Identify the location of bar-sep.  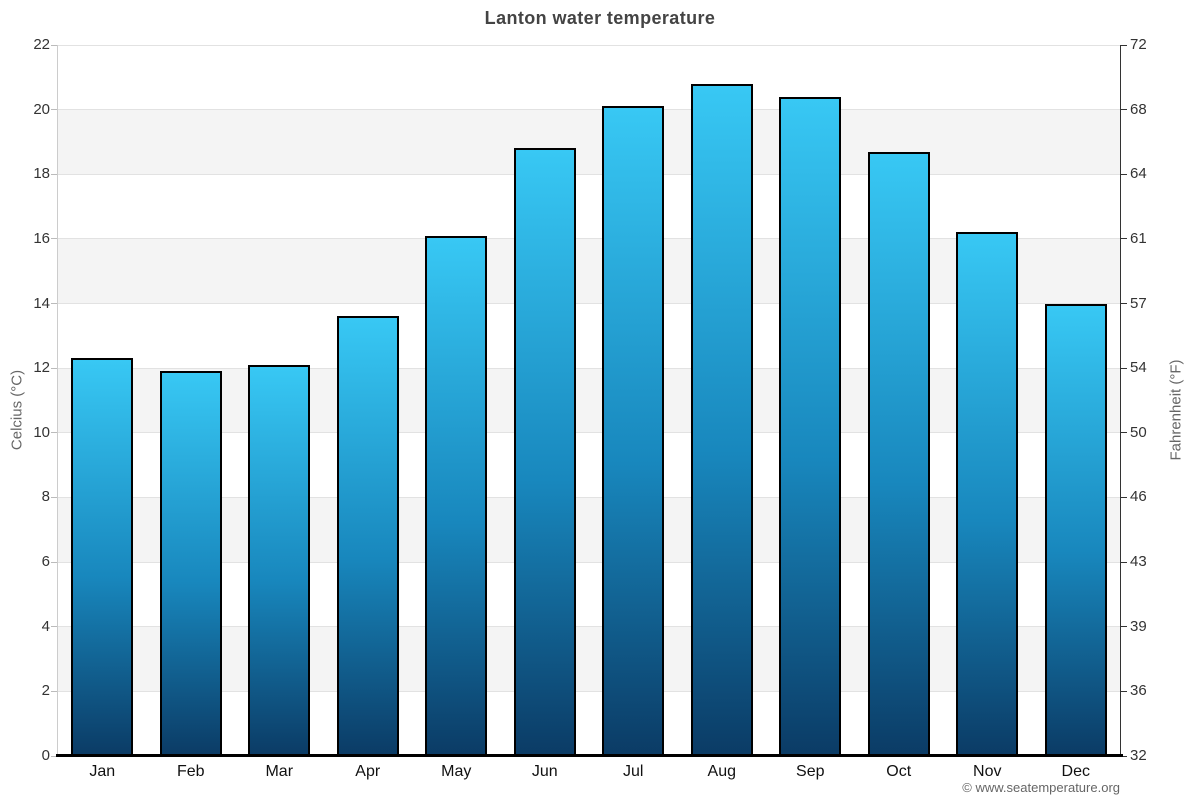
(810, 426).